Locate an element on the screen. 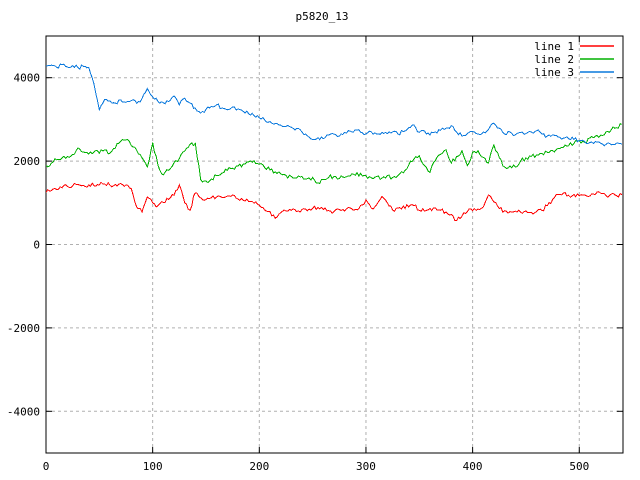  y-axis-labels: 4000 2000 0 -2000 -4000 is located at coordinates (23, 245).